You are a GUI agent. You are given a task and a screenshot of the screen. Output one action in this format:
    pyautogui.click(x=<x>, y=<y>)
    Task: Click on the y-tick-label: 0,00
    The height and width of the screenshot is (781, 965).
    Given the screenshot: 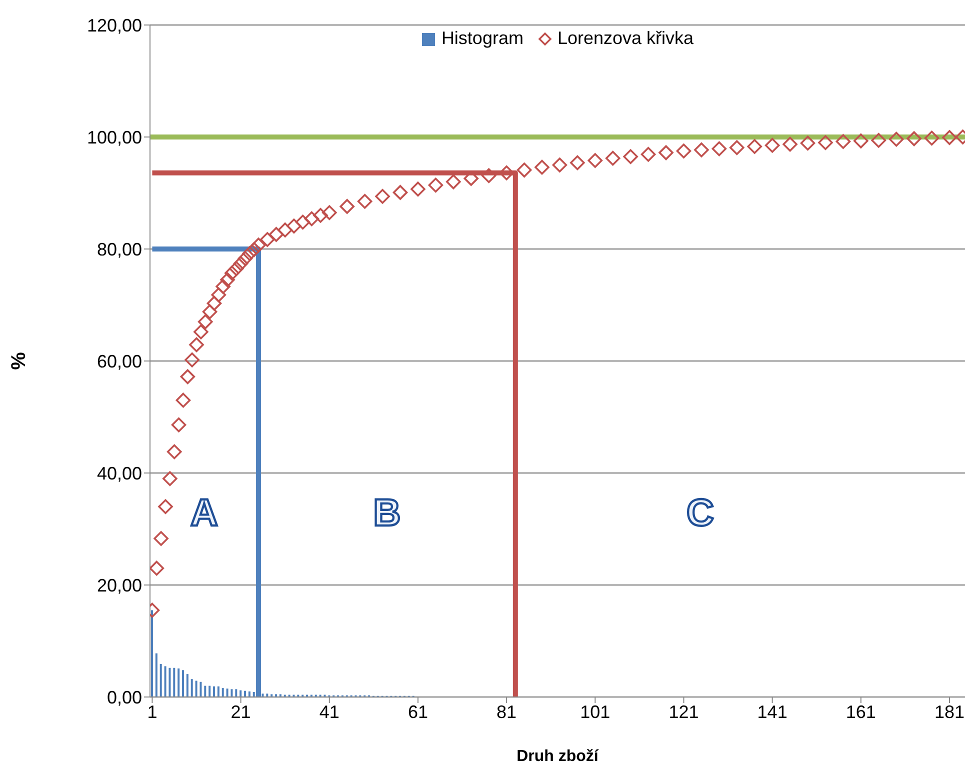 What is the action you would take?
    pyautogui.click(x=124, y=697)
    